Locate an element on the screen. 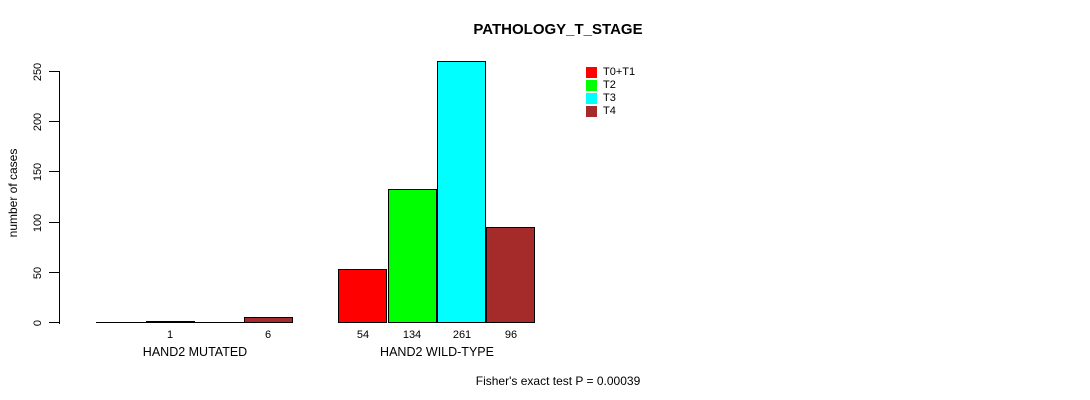  bar-t4-group0 is located at coordinates (268, 320).